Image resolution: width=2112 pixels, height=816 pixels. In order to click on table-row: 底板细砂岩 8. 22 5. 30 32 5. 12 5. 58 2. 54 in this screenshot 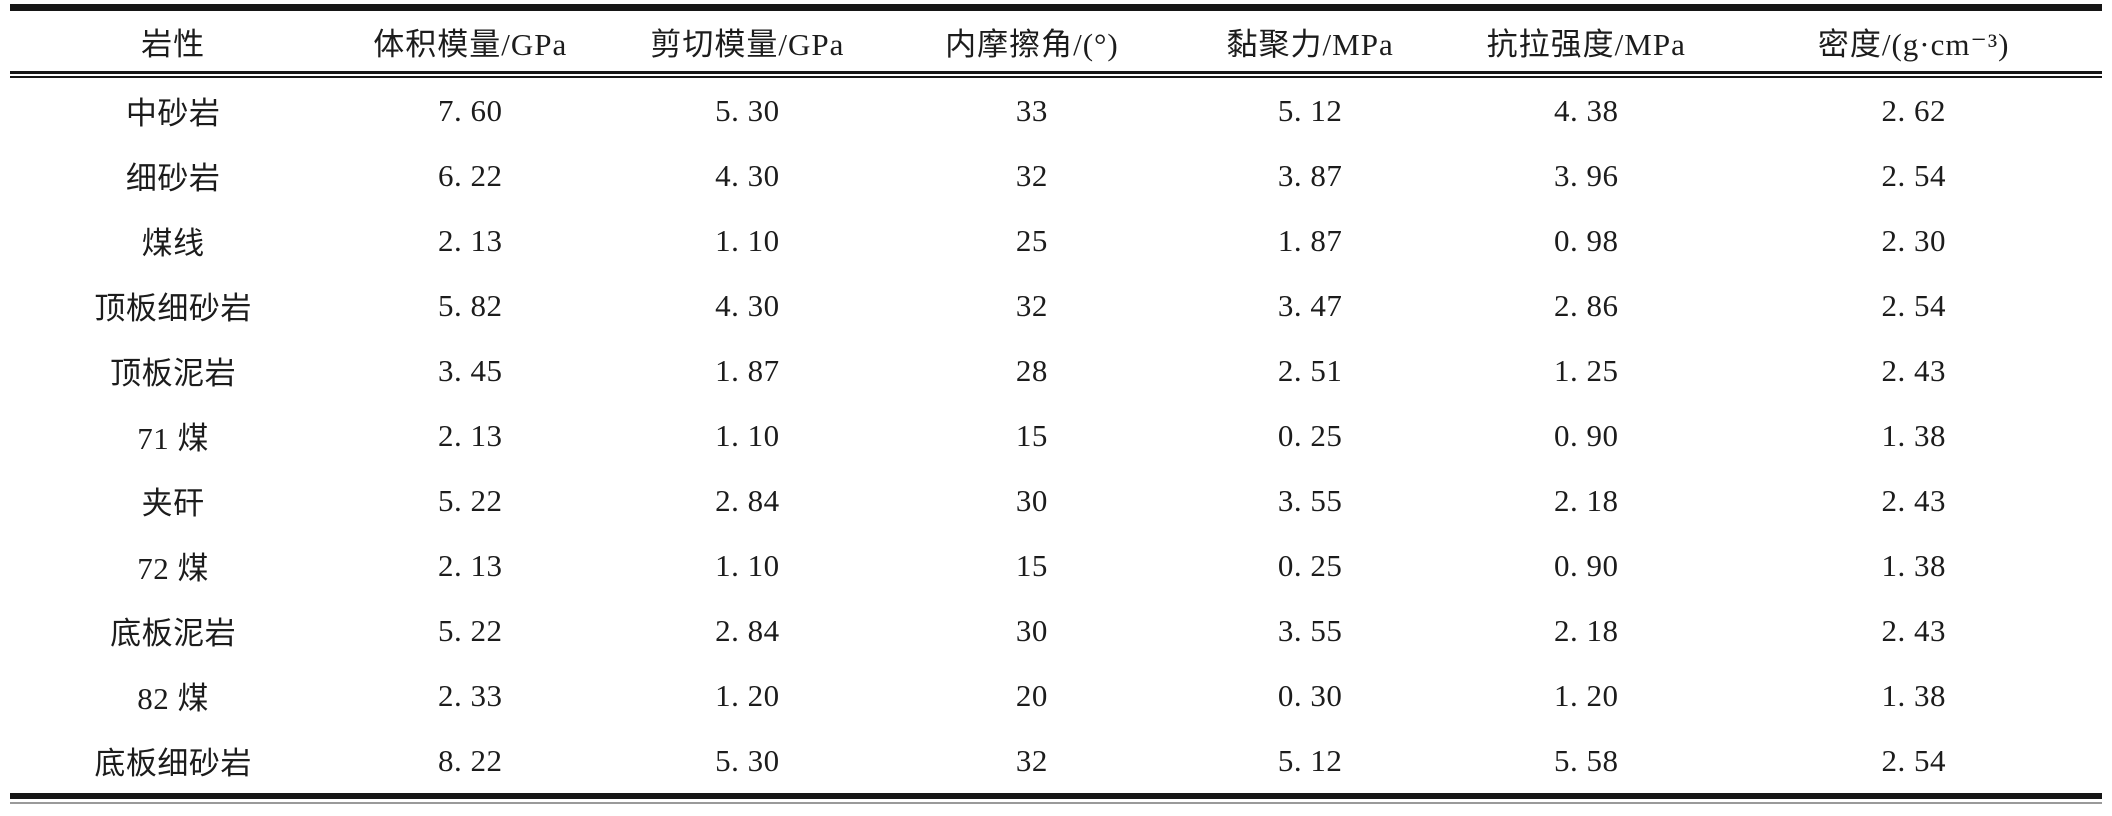, I will do `click(1056, 762)`.